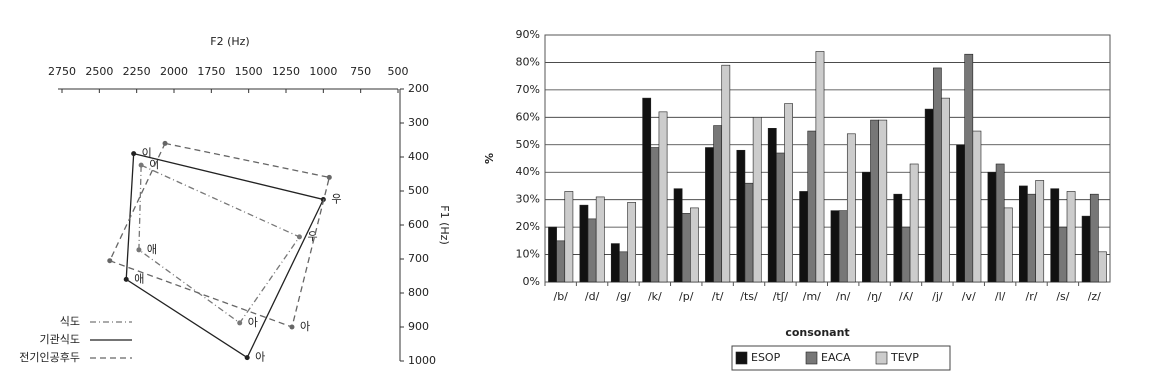 Image resolution: width=1153 pixels, height=390 pixels. What do you see at coordinates (1094, 296) in the screenshot?
I see `x-tick-label: /z/` at bounding box center [1094, 296].